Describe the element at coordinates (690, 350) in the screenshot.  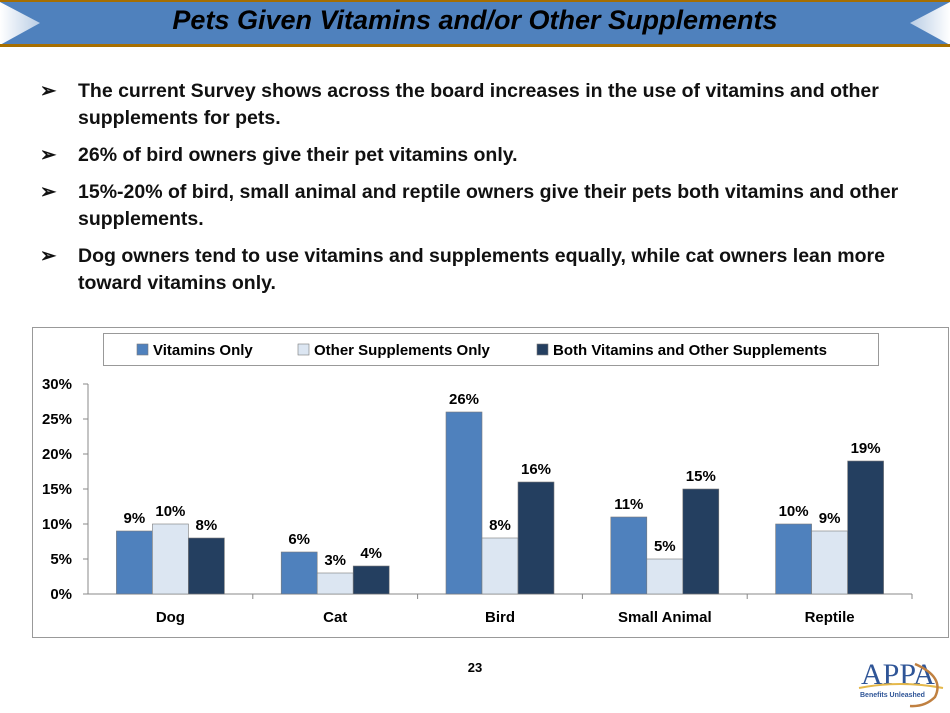
I see `legend-label: Both Vitamins and Other Supplements` at that location.